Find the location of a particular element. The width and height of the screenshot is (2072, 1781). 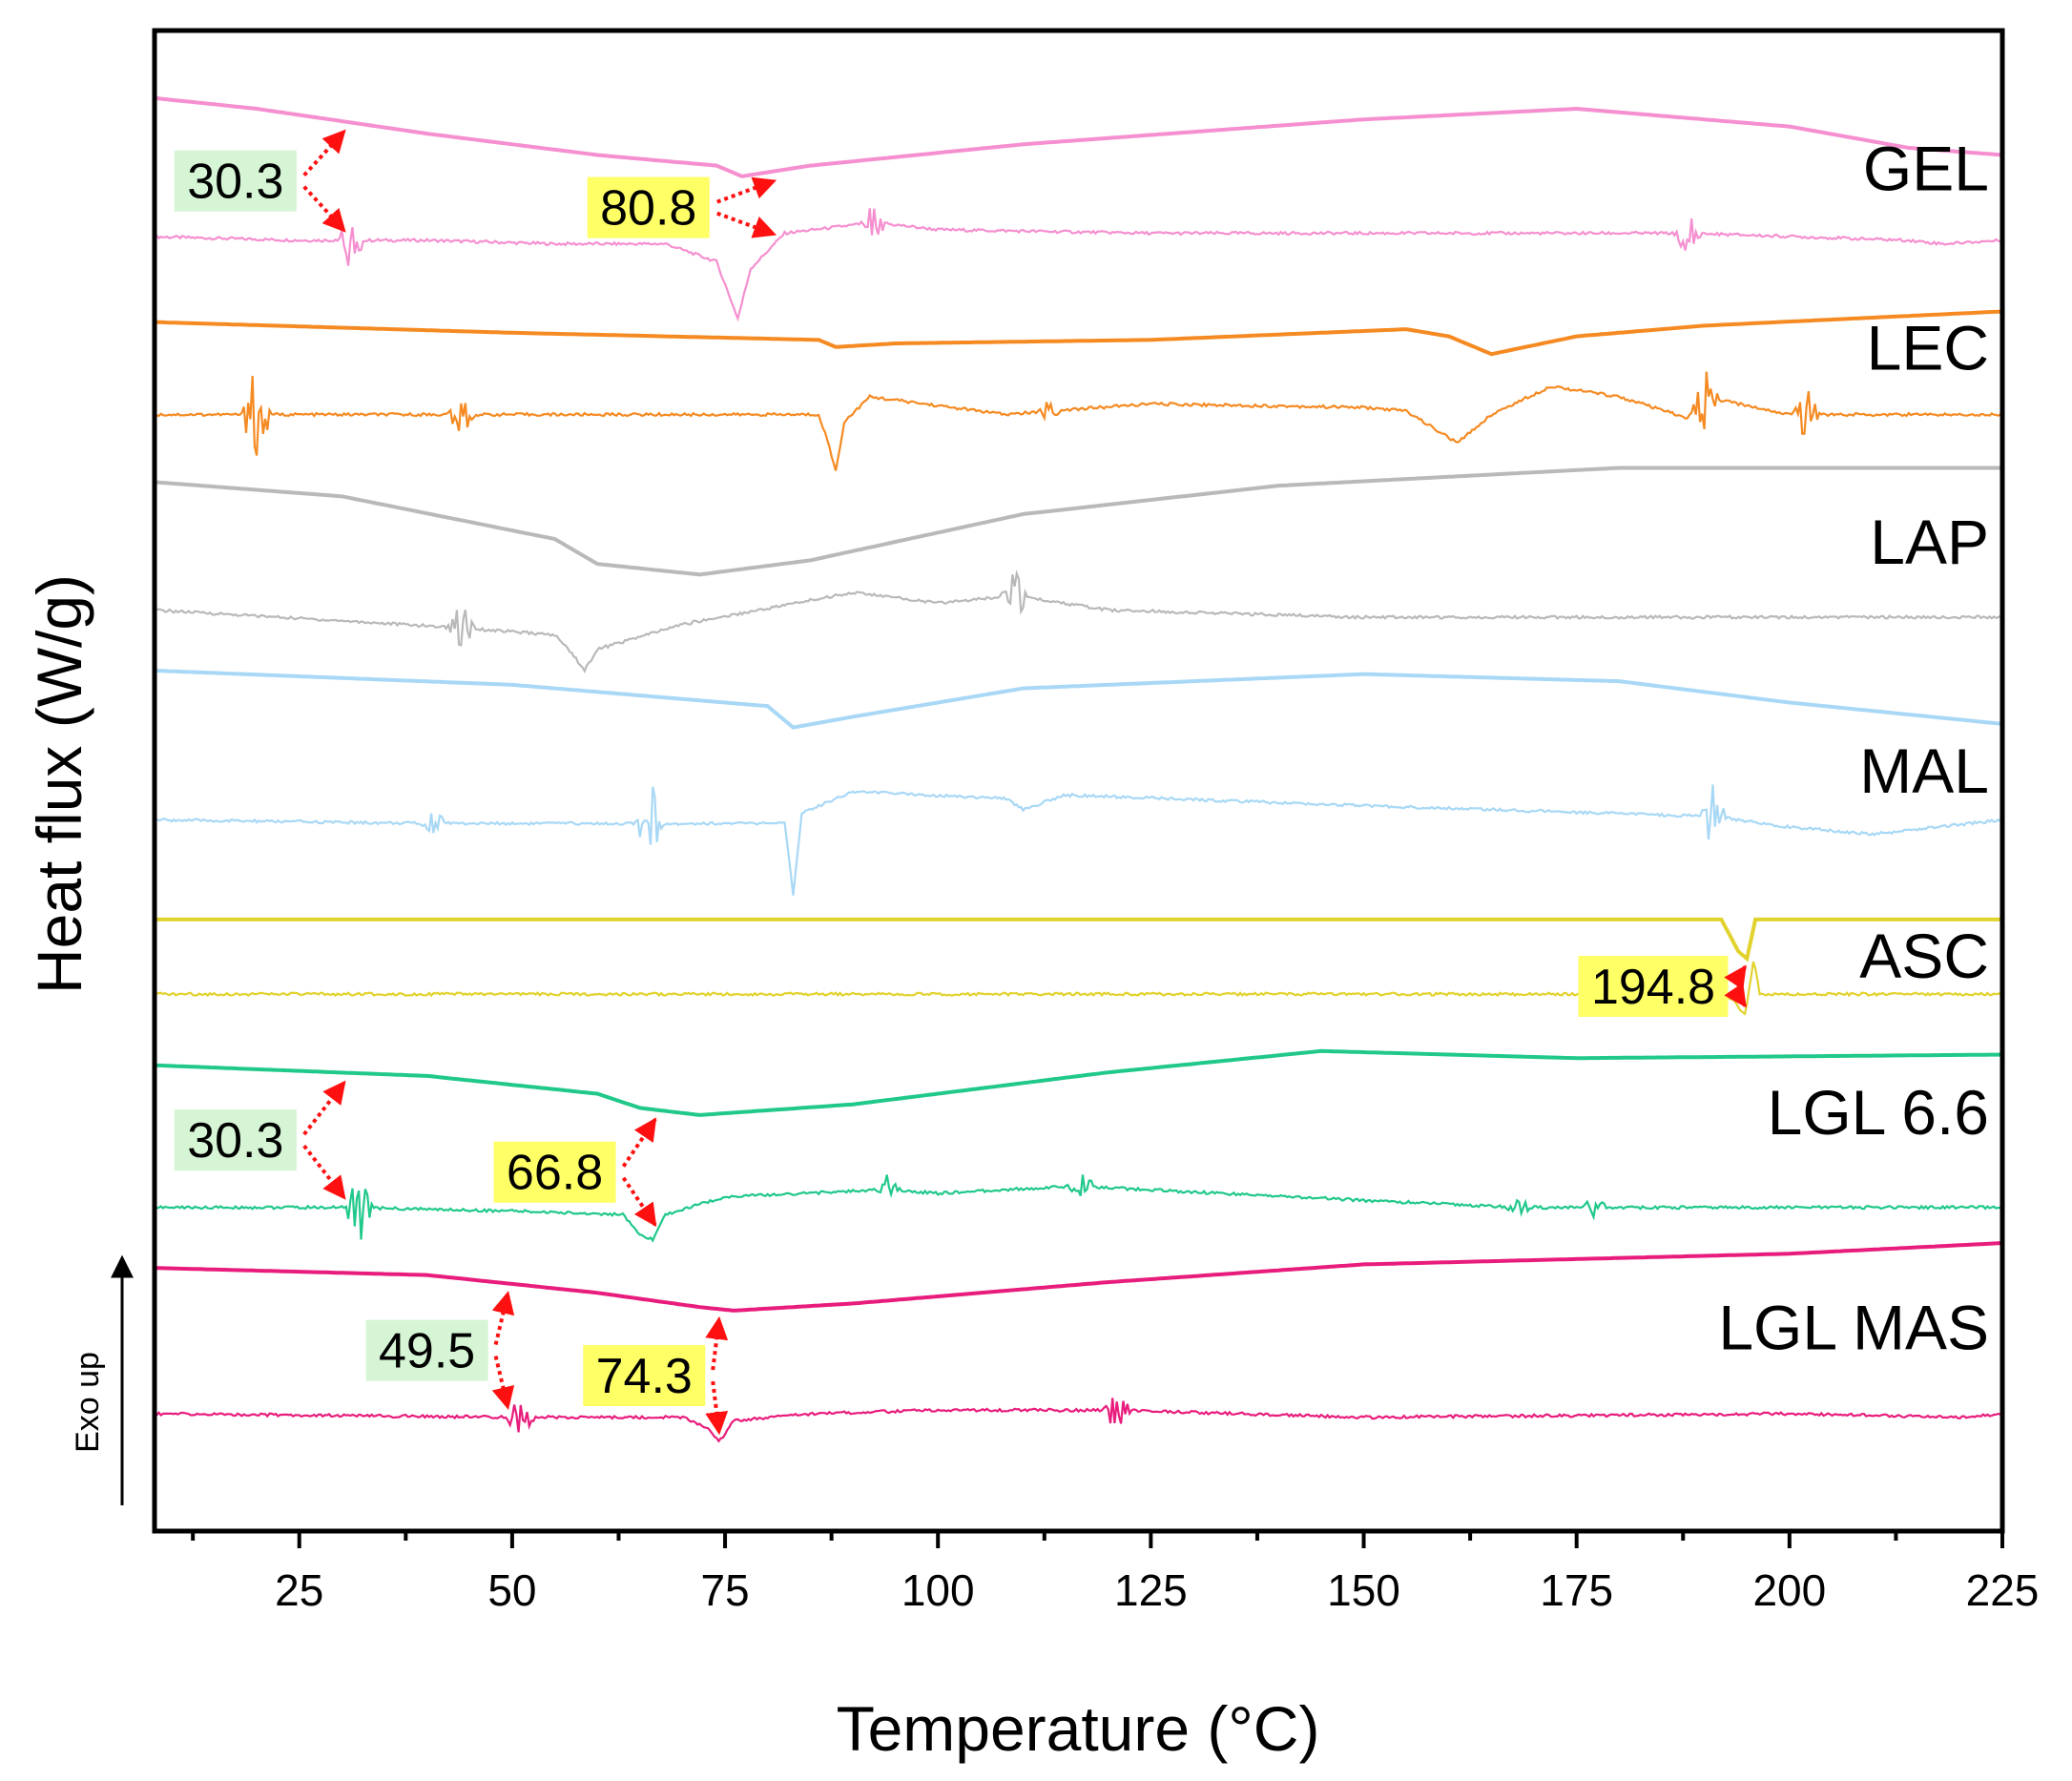

series-gel is located at coordinates (1078, 208).